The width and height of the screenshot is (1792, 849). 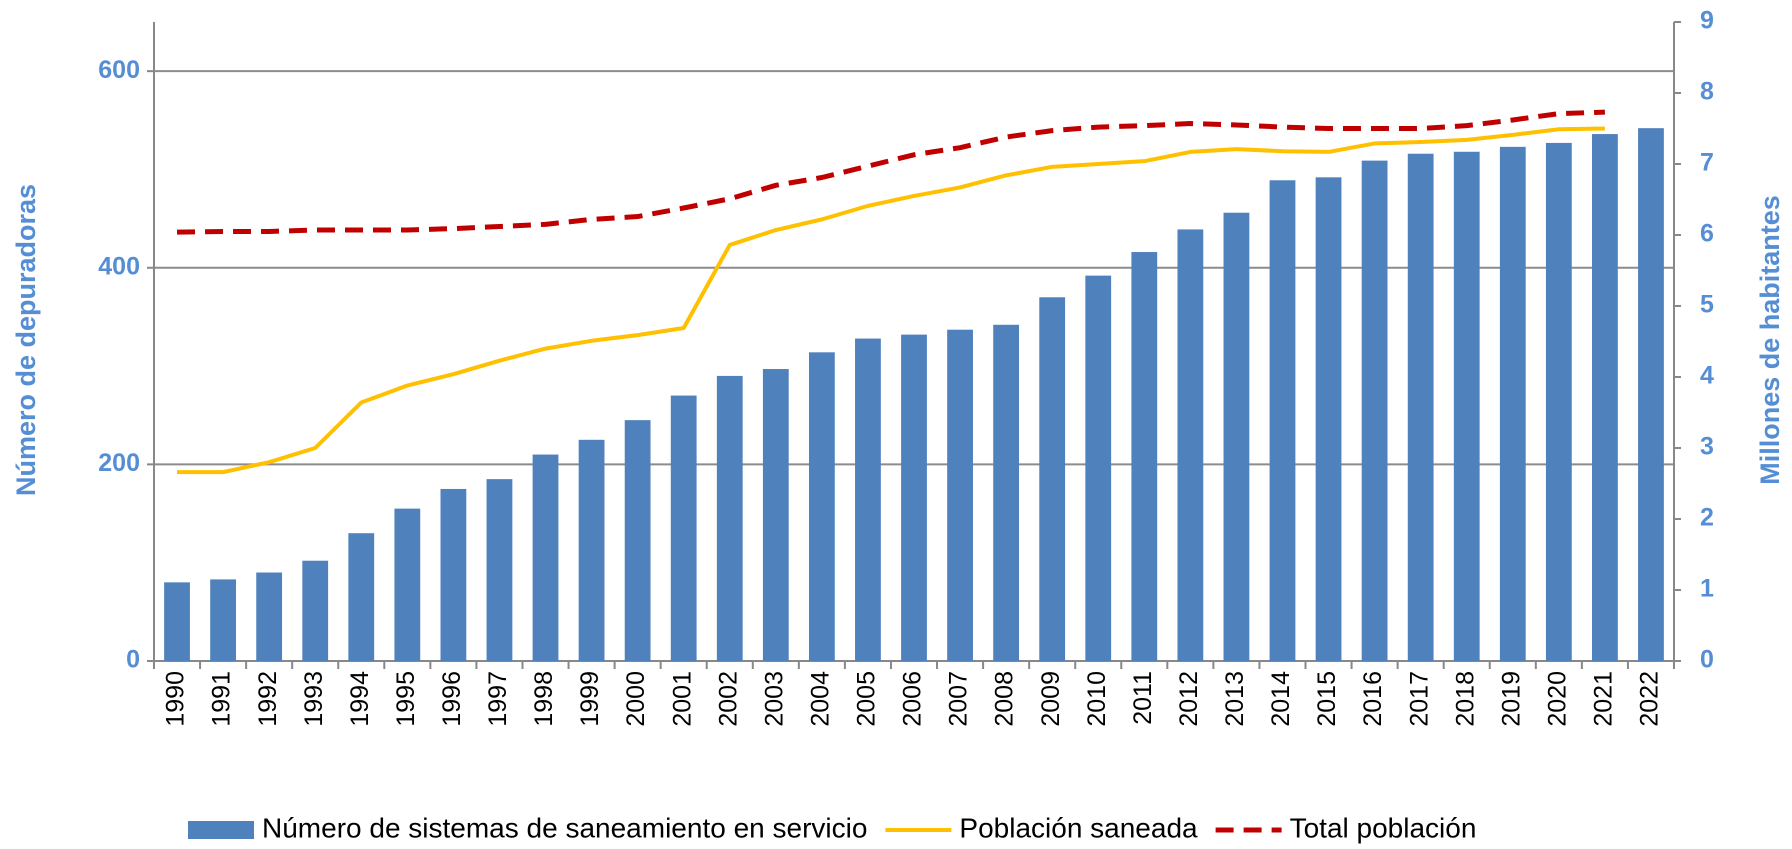 What do you see at coordinates (1650, 699) in the screenshot?
I see `x-tick-label: 2022` at bounding box center [1650, 699].